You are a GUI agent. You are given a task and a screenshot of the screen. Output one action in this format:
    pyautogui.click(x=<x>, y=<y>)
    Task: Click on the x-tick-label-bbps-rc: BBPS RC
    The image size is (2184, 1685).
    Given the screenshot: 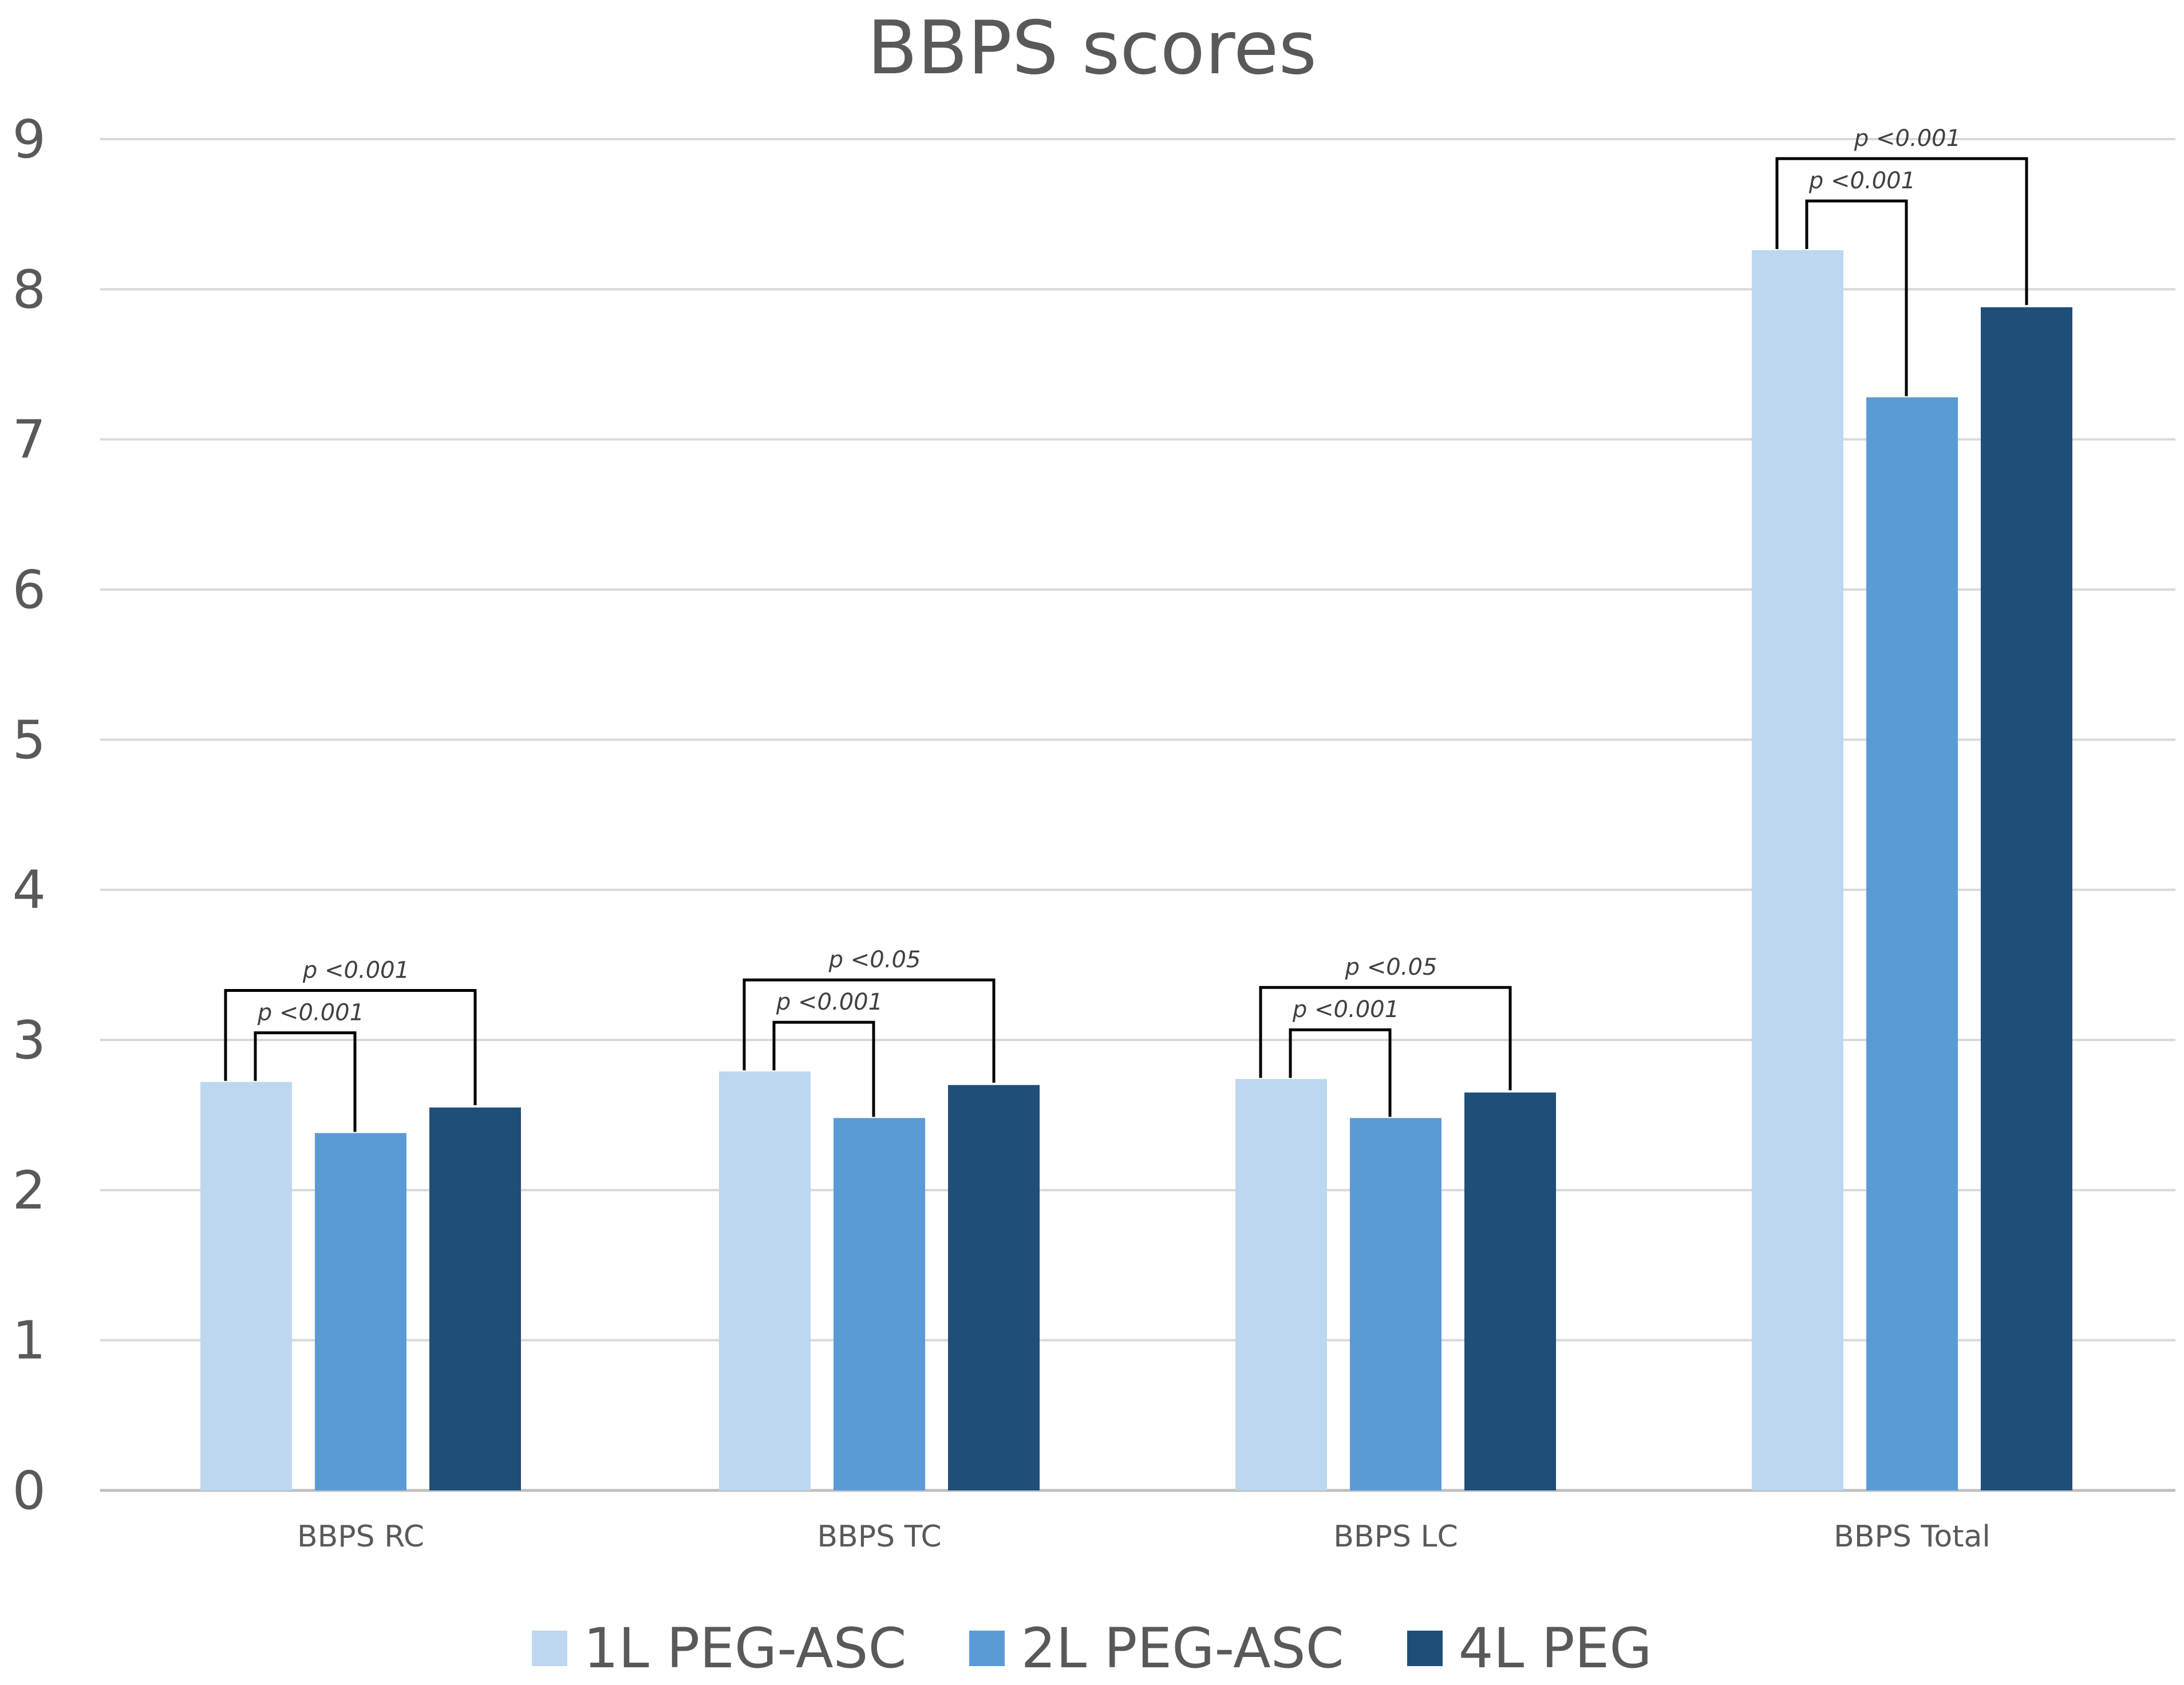 What is the action you would take?
    pyautogui.click(x=360, y=1537)
    